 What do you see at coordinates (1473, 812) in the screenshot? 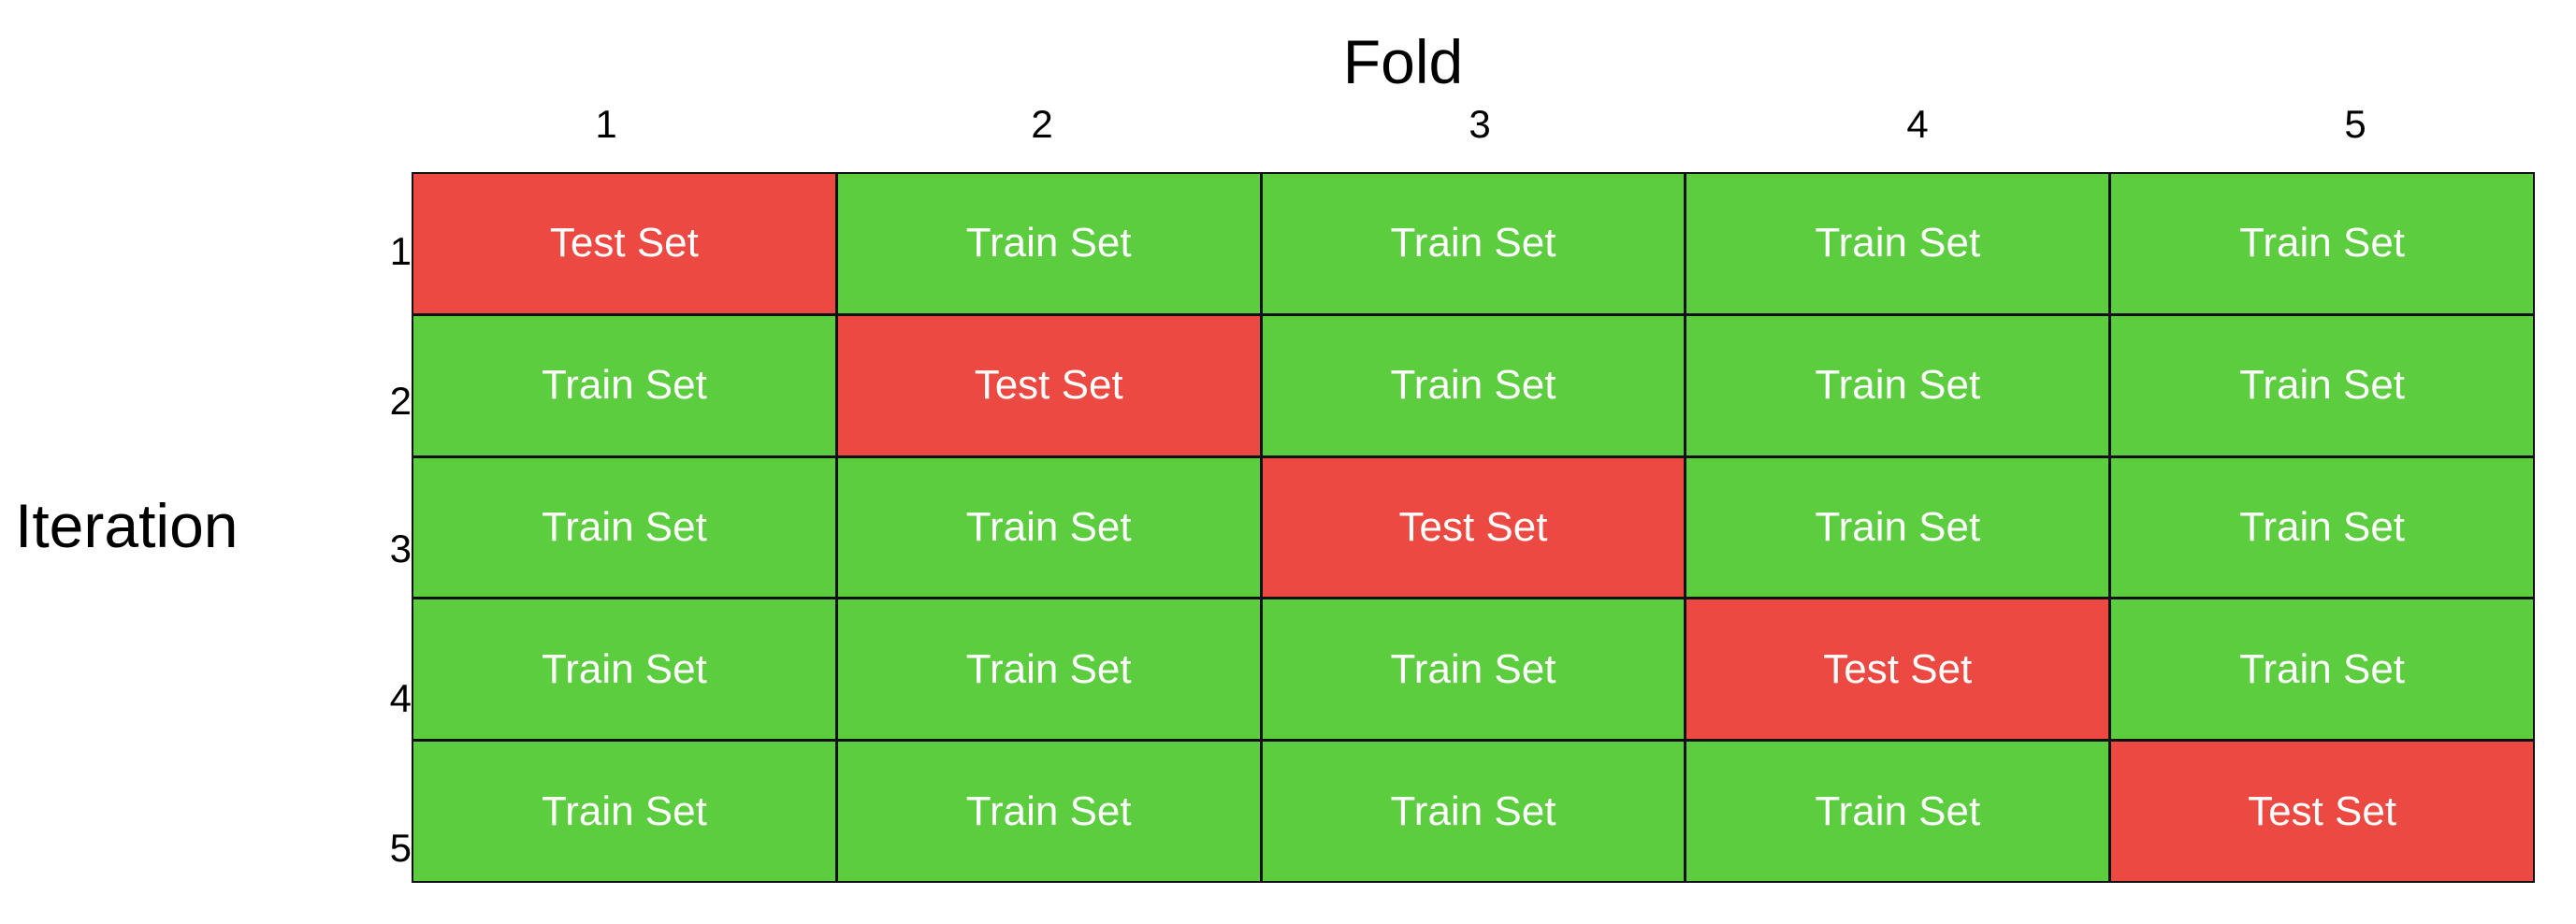
I see `train-set-cell-r5-c3: Train Set` at bounding box center [1473, 812].